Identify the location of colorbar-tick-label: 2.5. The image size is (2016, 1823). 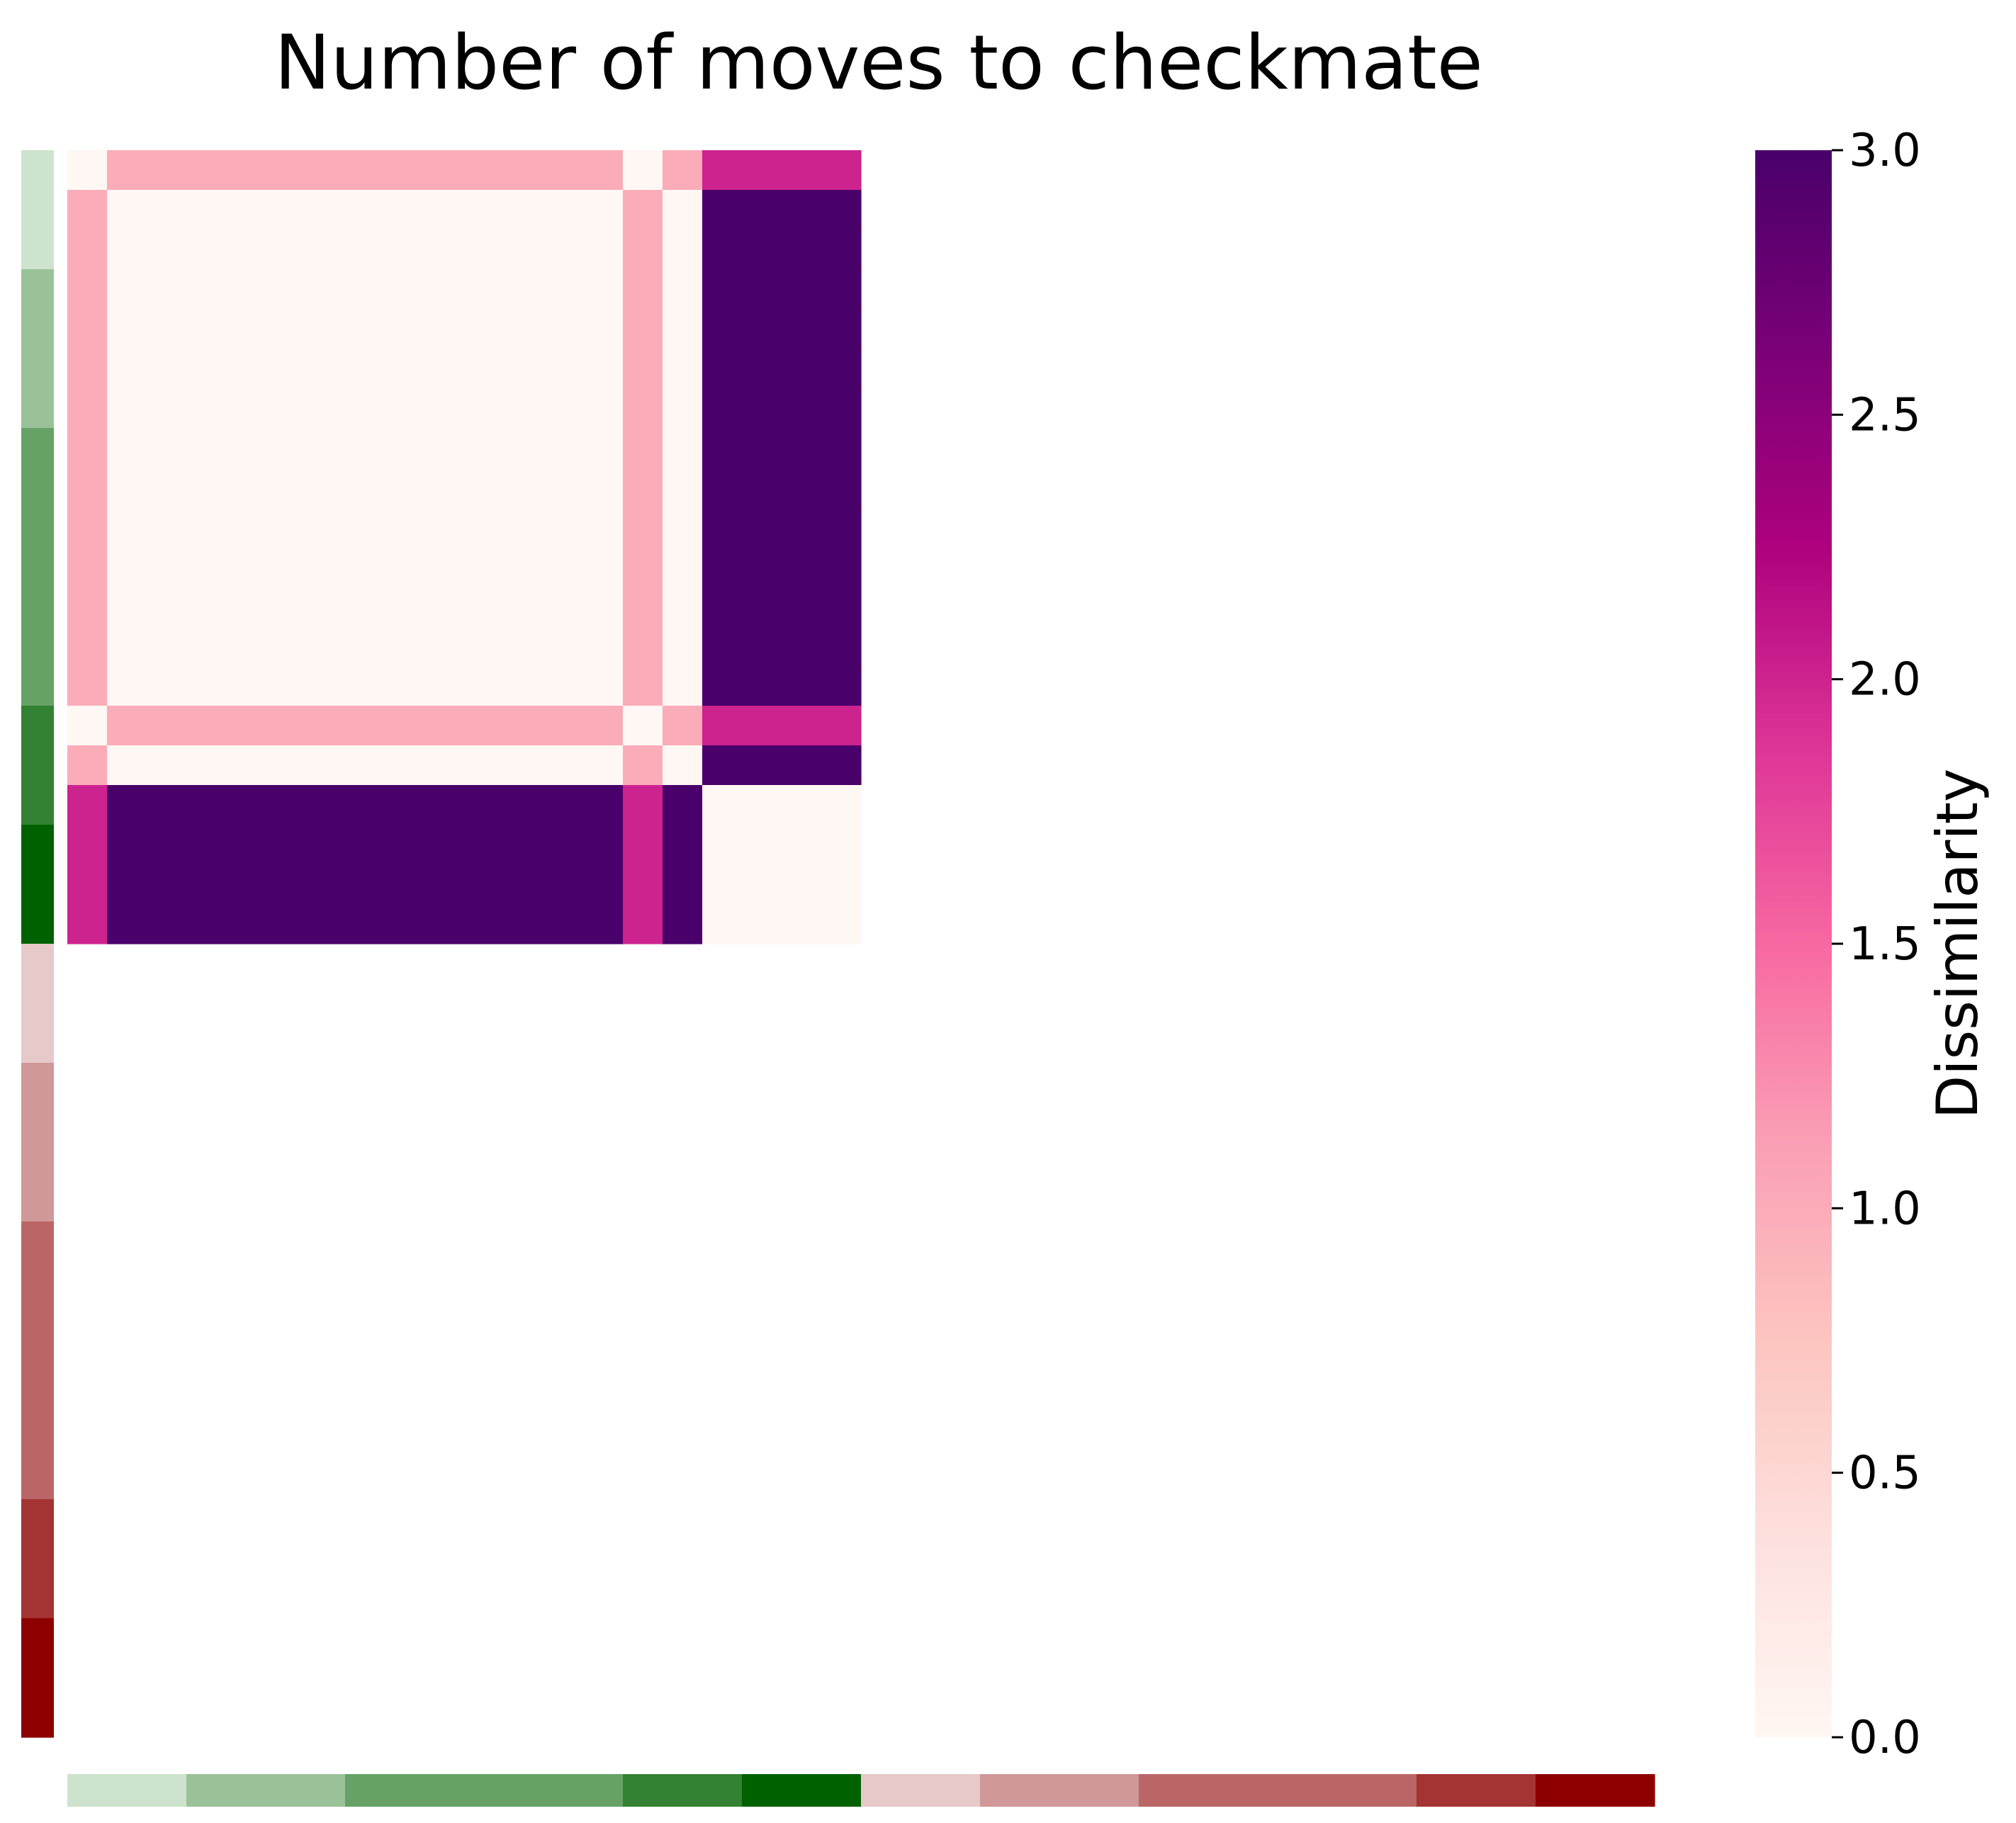
(1885, 415).